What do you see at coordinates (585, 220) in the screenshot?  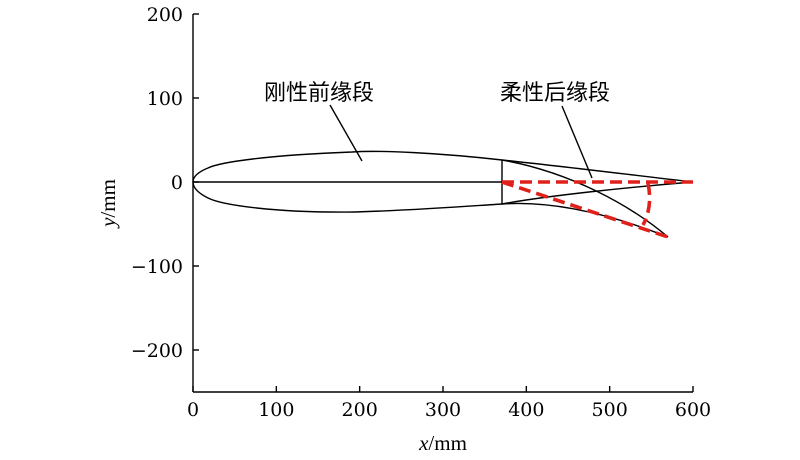 I see `flexible-lower-surface-deflected` at bounding box center [585, 220].